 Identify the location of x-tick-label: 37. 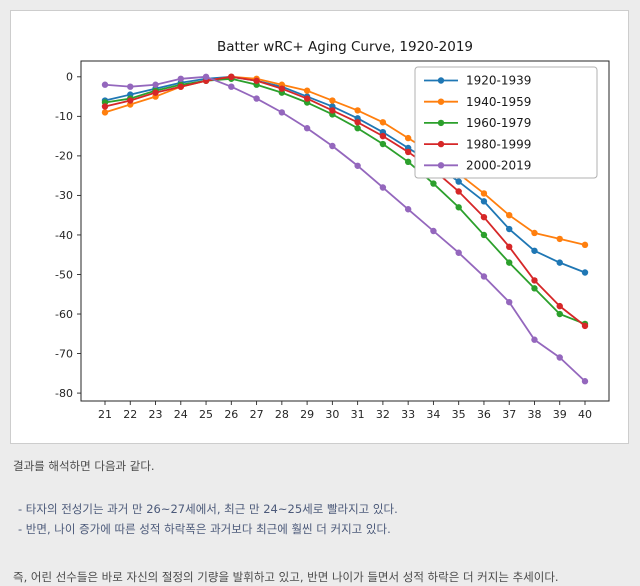
(509, 414).